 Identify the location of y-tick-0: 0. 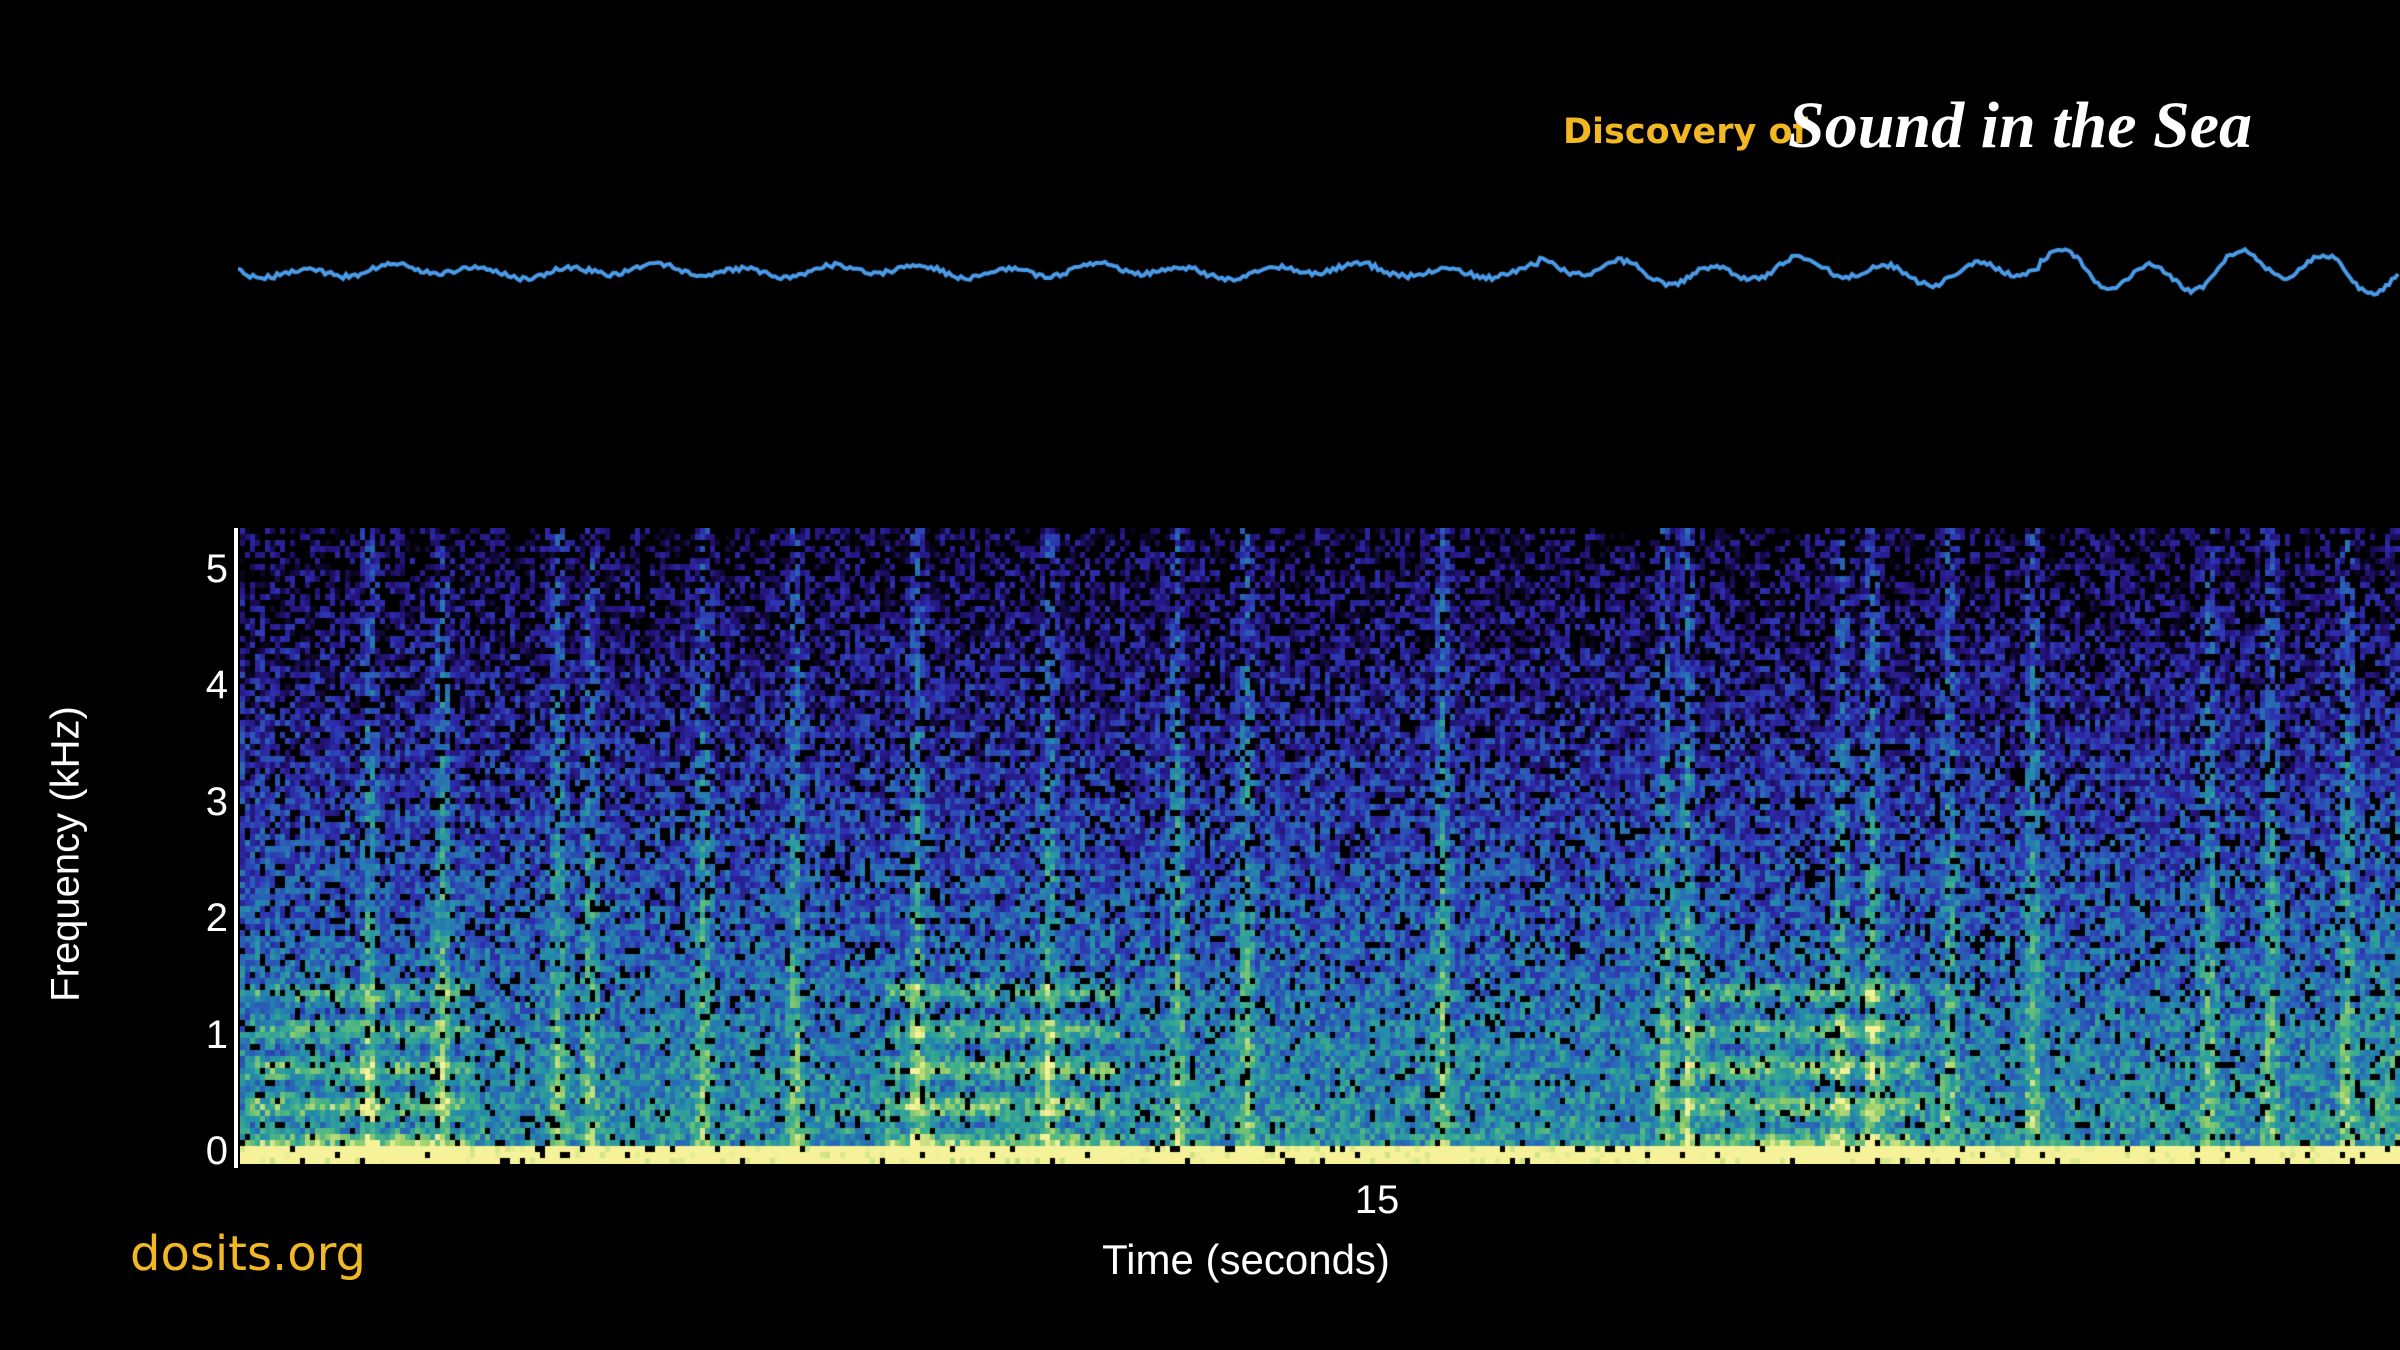
(216, 1151).